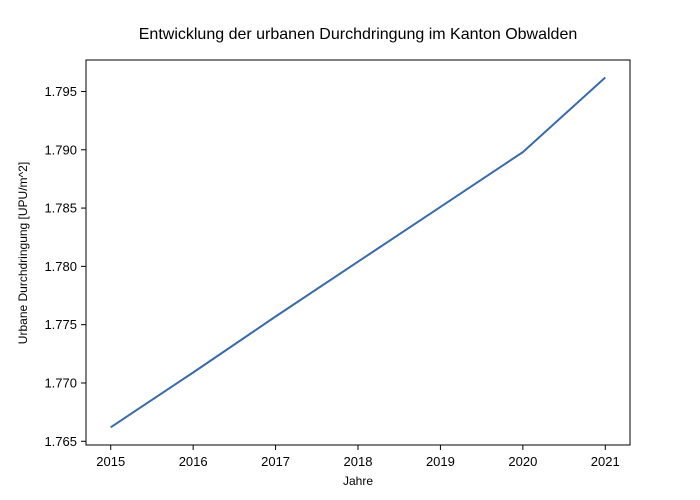 The image size is (700, 500). I want to click on y-tick-label: 1.790, so click(60, 149).